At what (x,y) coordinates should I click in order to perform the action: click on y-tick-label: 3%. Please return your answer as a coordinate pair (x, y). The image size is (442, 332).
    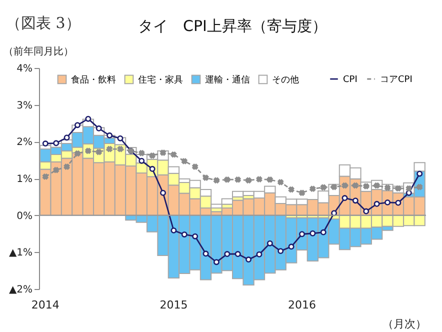
    Looking at the image, I should click on (24, 106).